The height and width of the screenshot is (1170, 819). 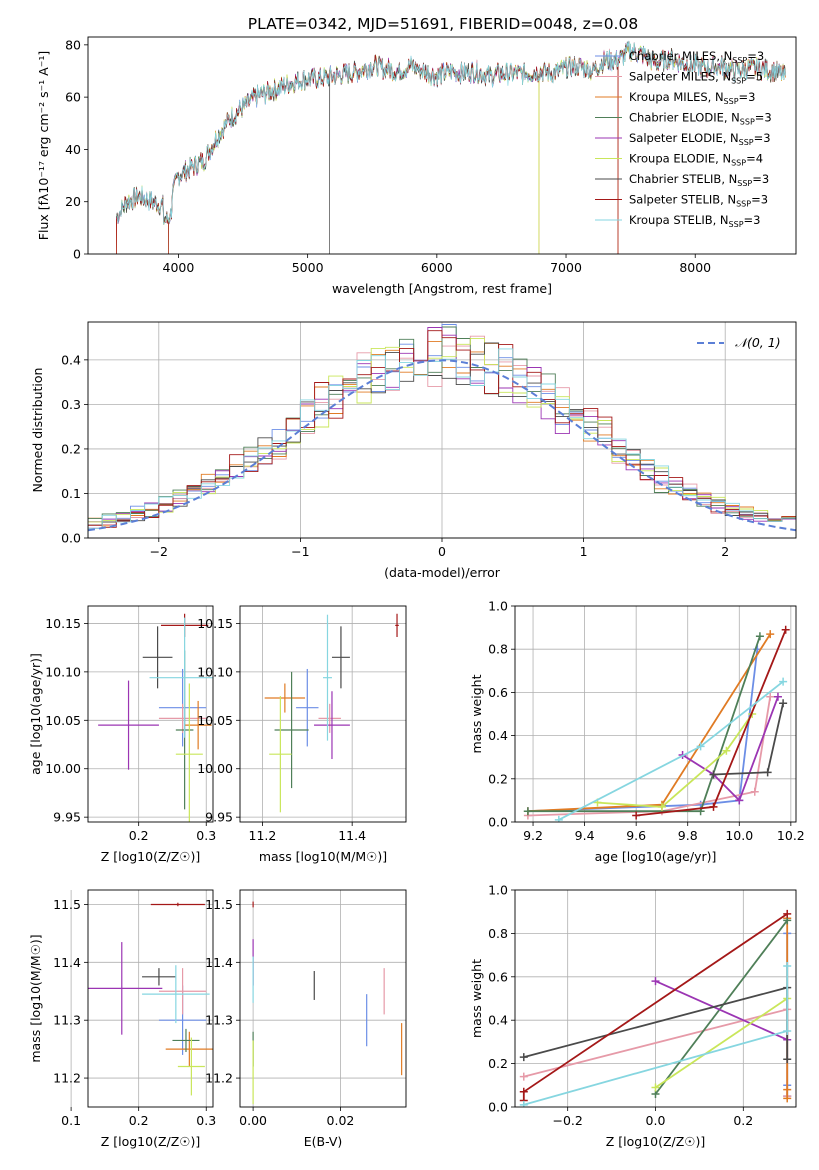 I want to click on y-tick-label: 60, so click(x=73, y=97).